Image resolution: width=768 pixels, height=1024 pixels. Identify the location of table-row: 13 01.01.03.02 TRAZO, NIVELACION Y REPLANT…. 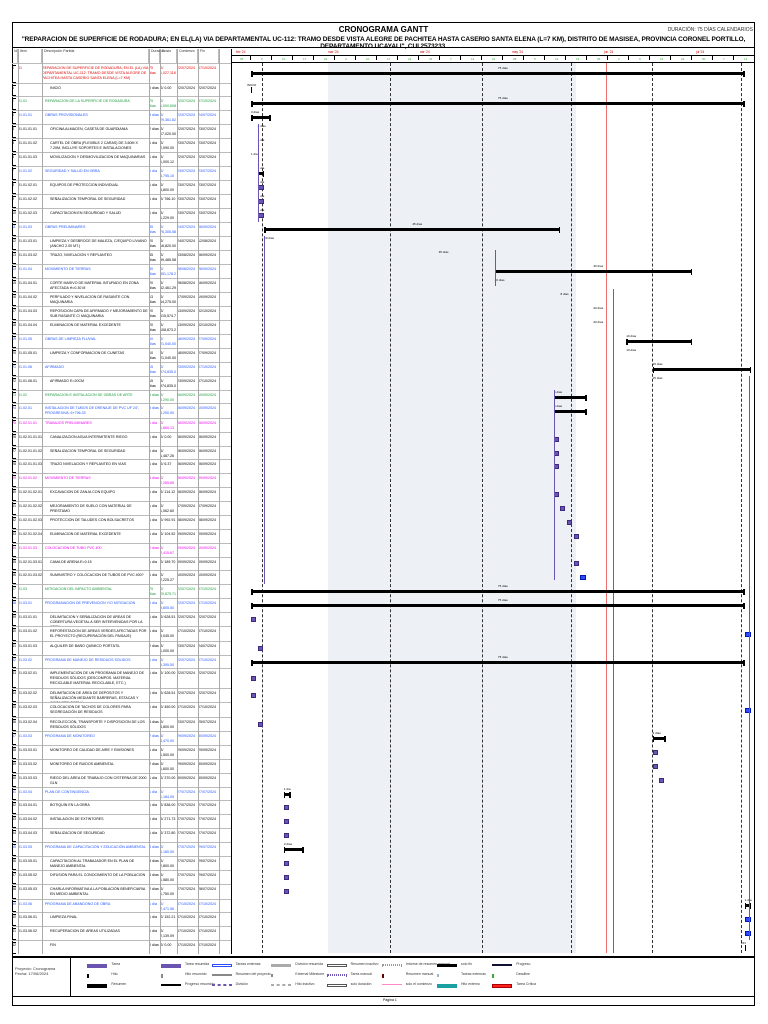
(121, 256).